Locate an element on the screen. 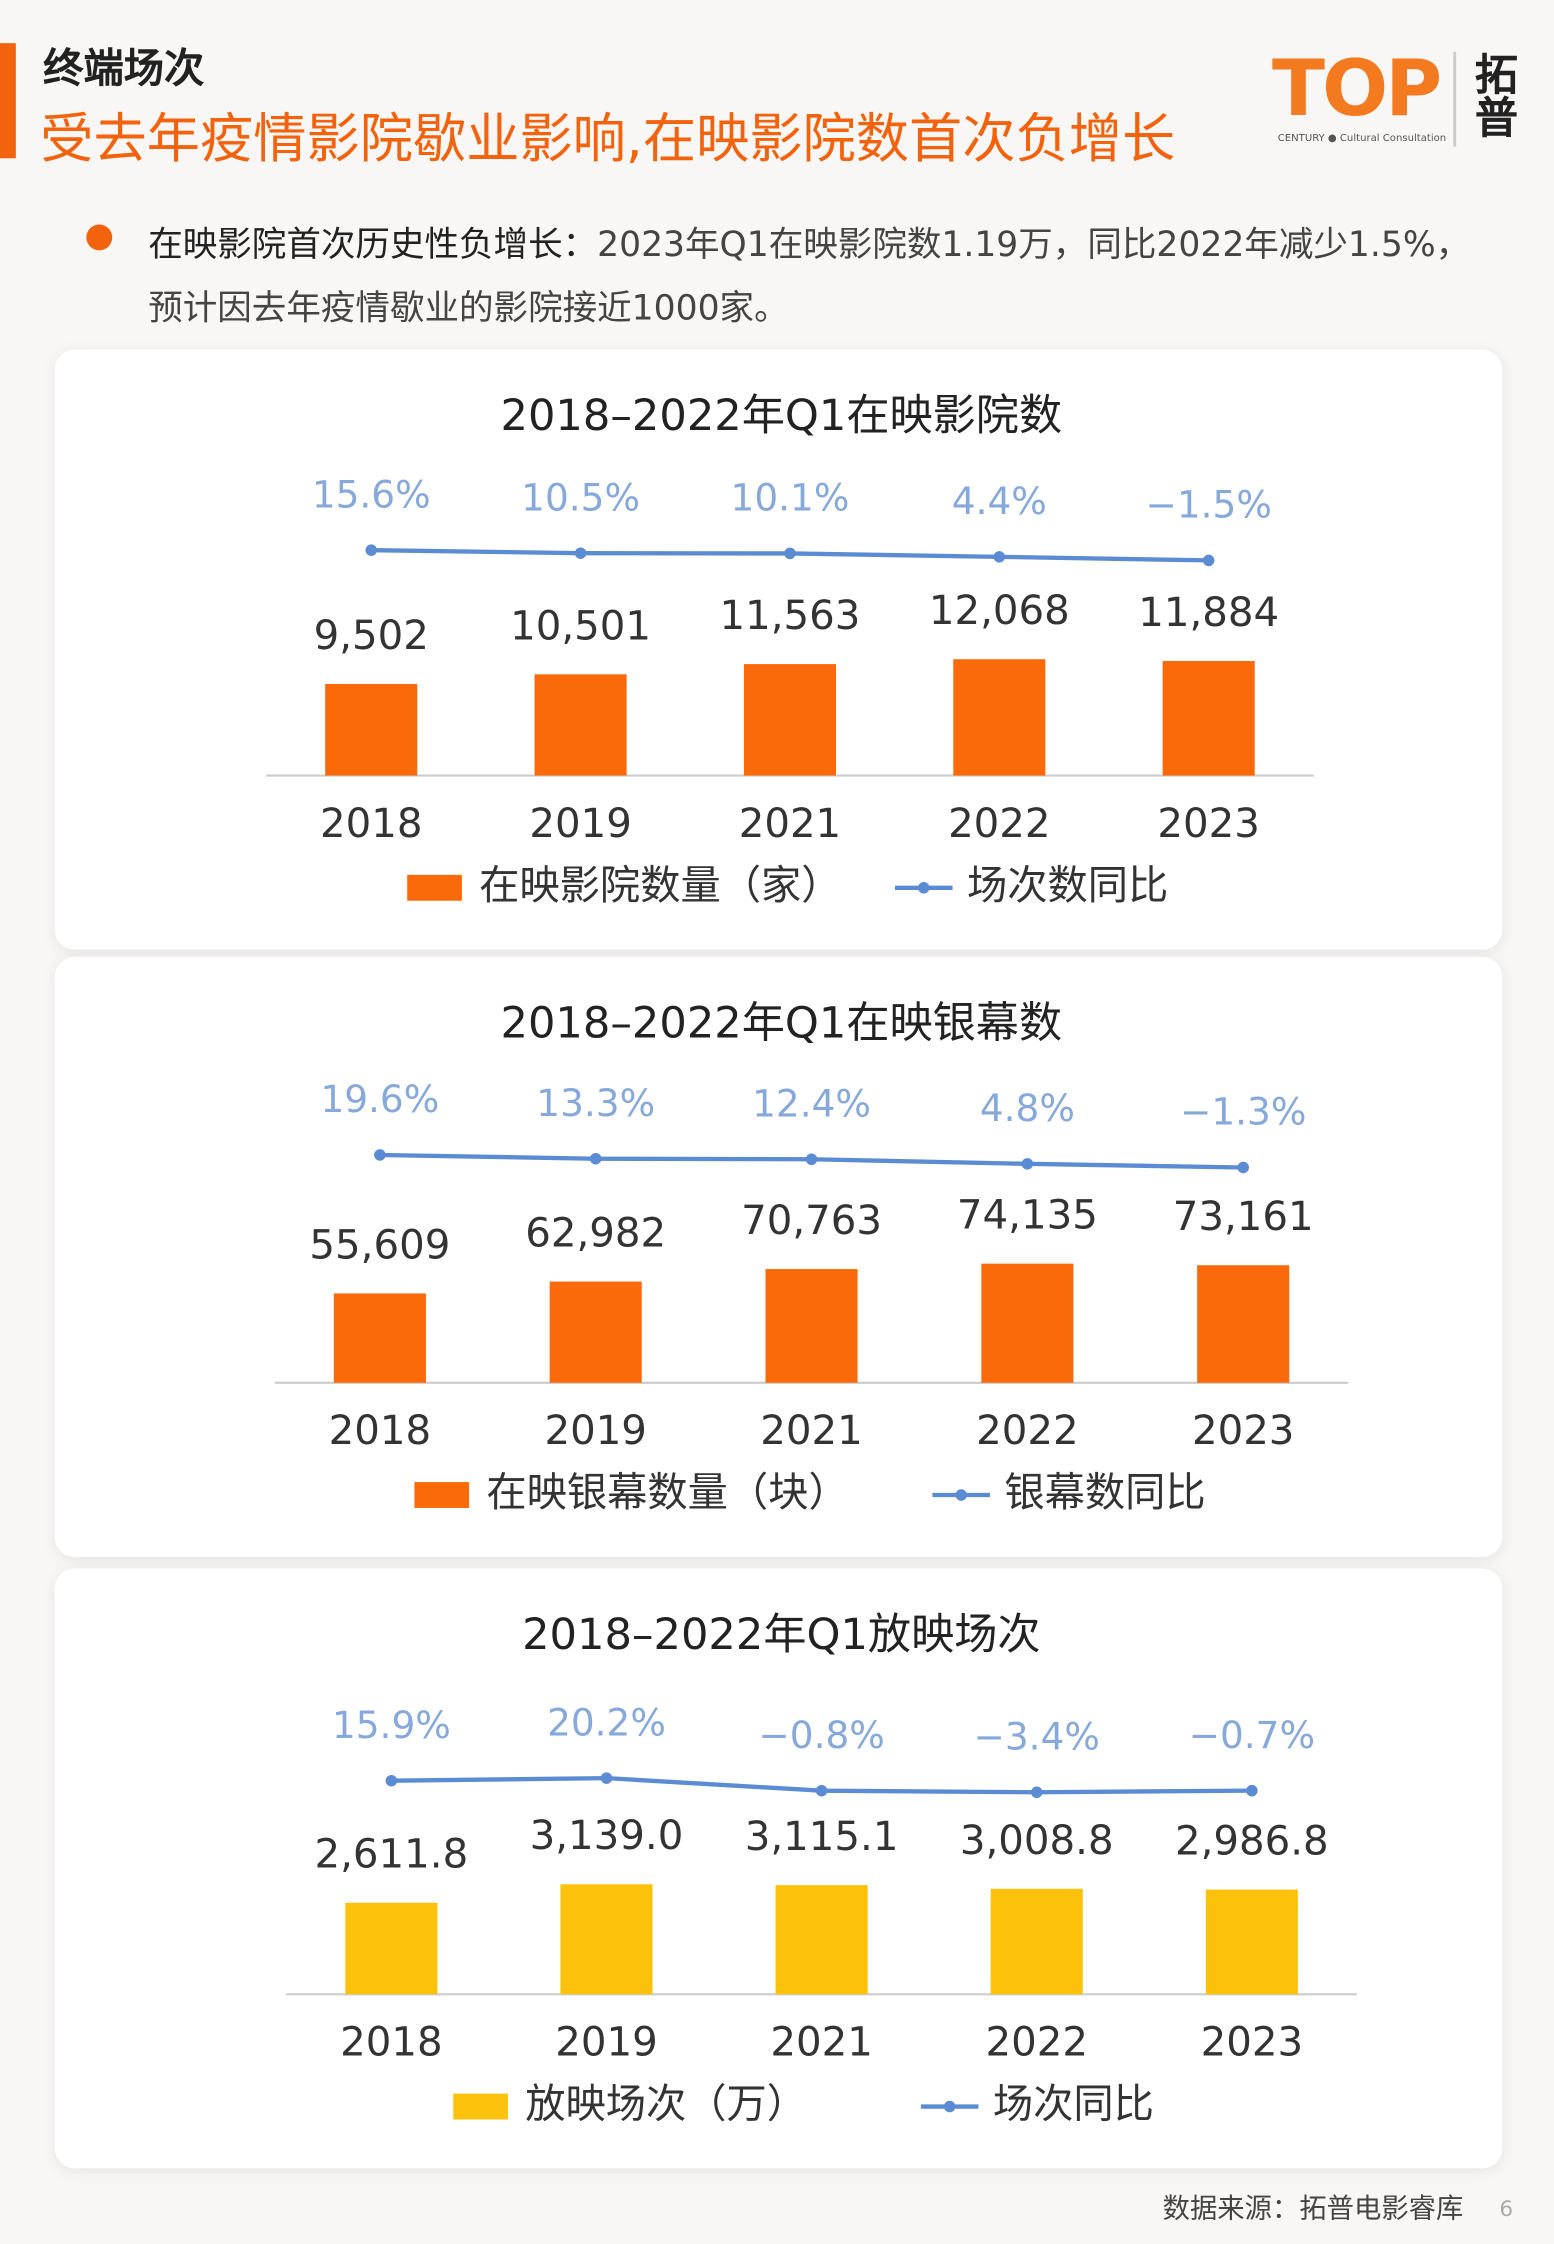  bar-value-label: 73,161 is located at coordinates (1243, 1217).